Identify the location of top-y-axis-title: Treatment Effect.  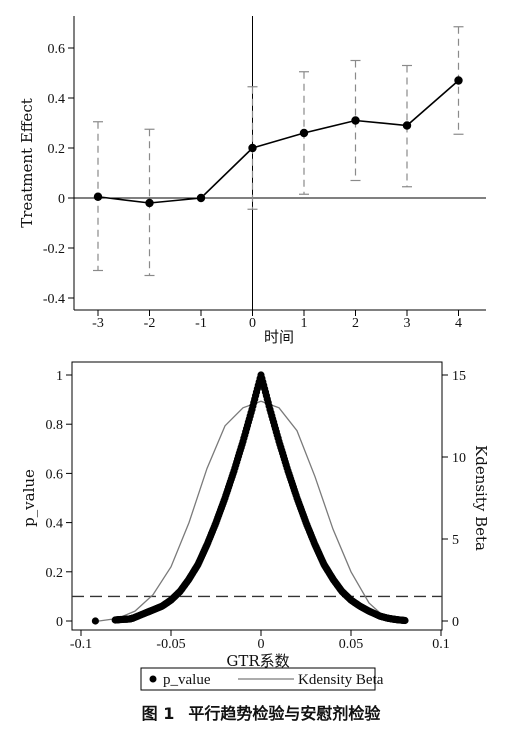
(27, 163).